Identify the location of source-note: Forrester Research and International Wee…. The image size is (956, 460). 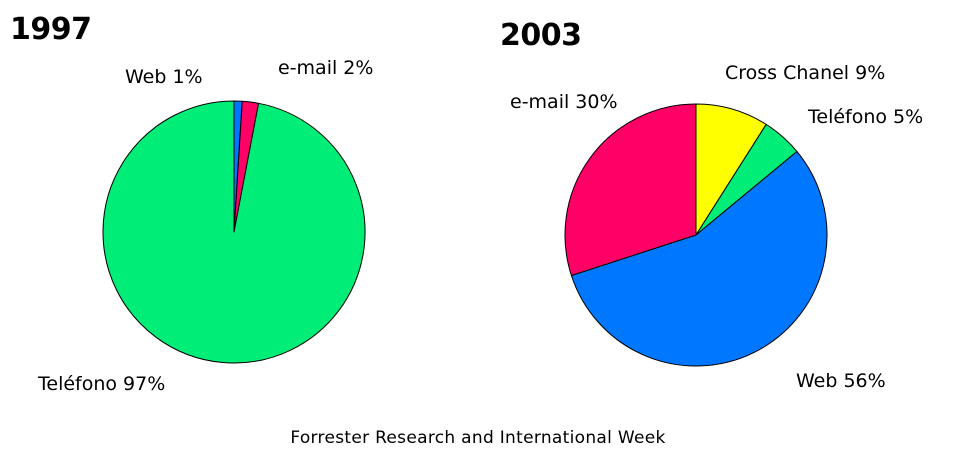
(478, 438).